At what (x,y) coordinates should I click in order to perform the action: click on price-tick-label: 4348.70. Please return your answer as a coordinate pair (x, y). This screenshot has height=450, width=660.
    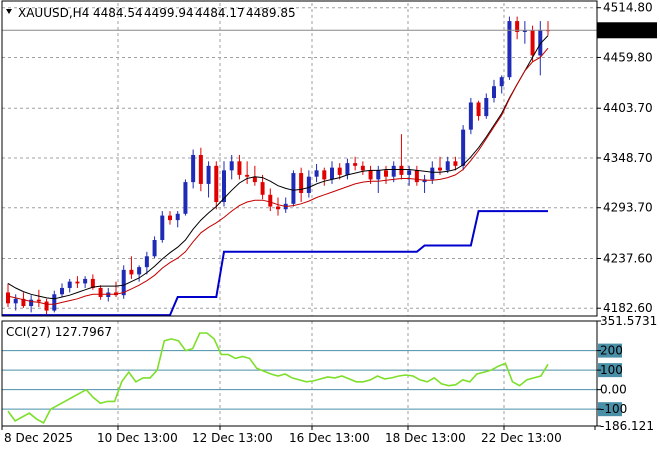
    Looking at the image, I should click on (628, 158).